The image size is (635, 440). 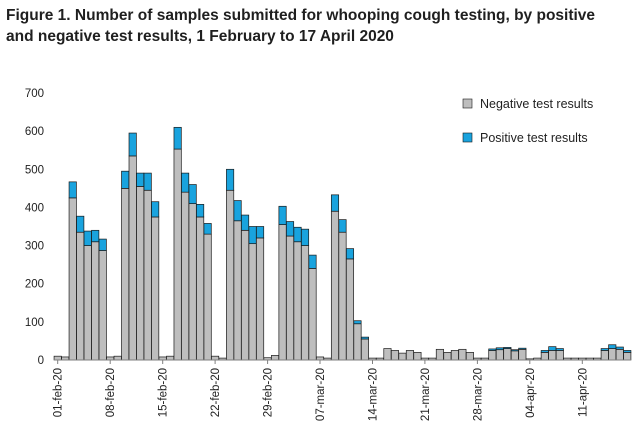 What do you see at coordinates (34, 323) in the screenshot?
I see `y-tick-label: 100` at bounding box center [34, 323].